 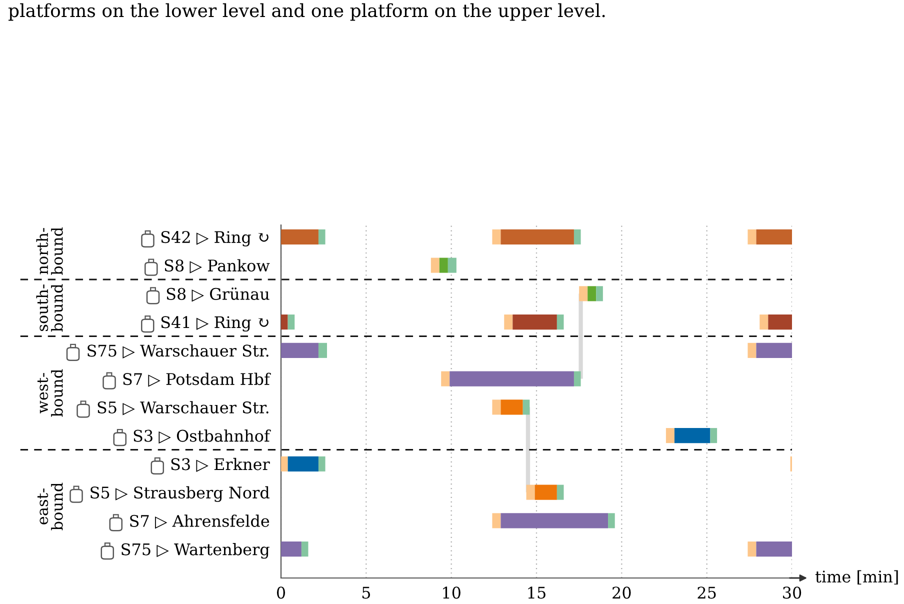 What do you see at coordinates (202, 436) in the screenshot?
I see `y-tick-label: S3 ▷ Ostbahnhof` at bounding box center [202, 436].